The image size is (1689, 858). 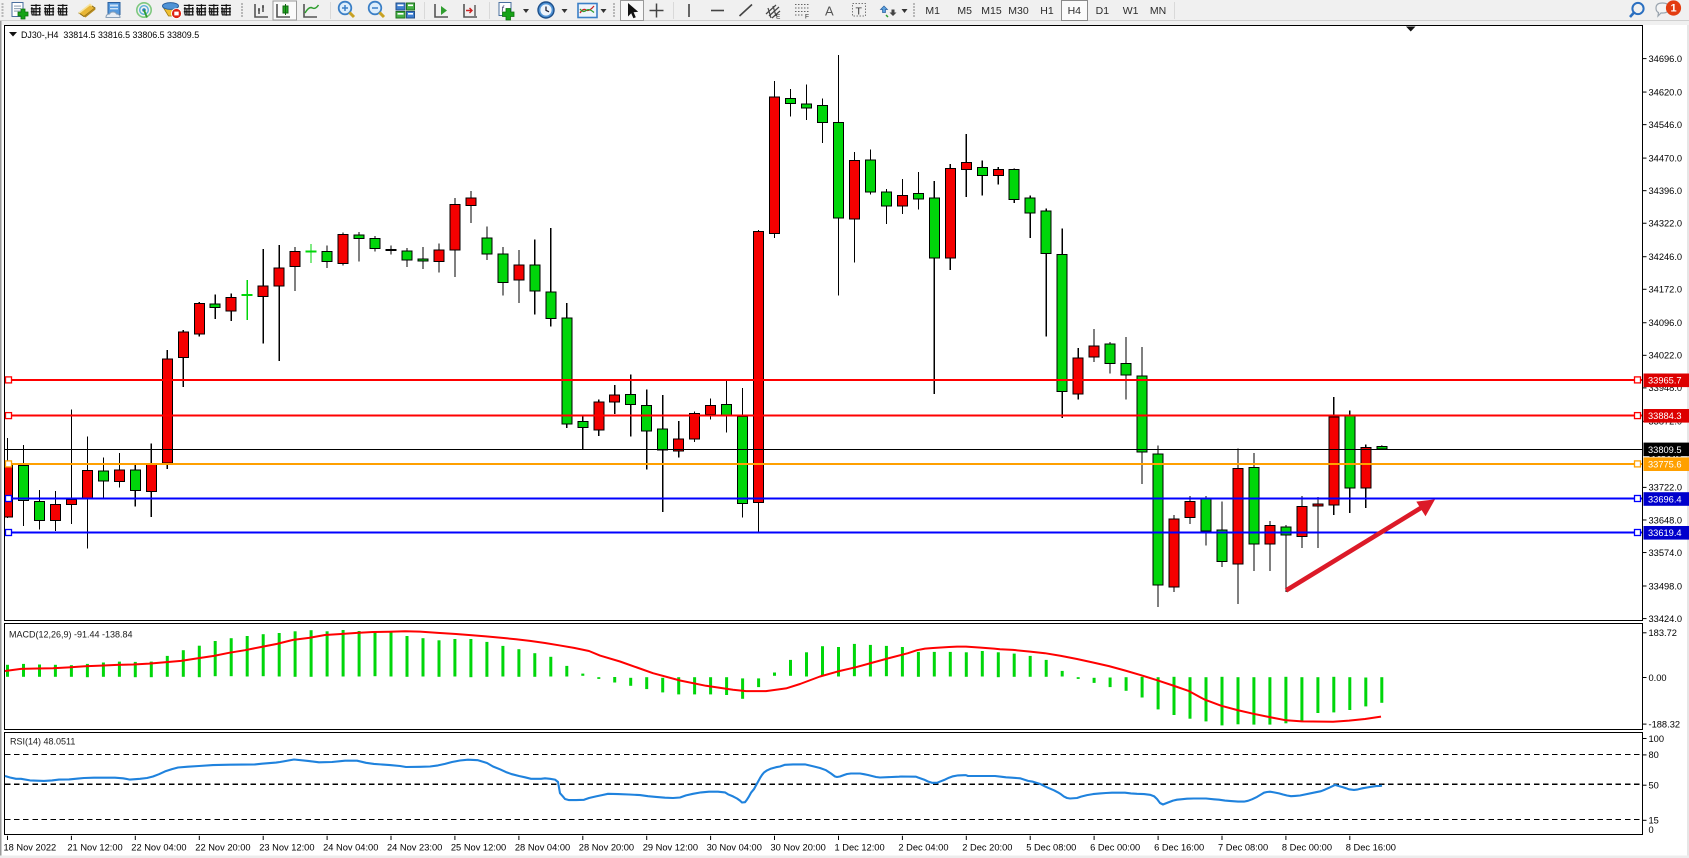 What do you see at coordinates (1665, 381) in the screenshot?
I see `svg-text: 33965.7` at bounding box center [1665, 381].